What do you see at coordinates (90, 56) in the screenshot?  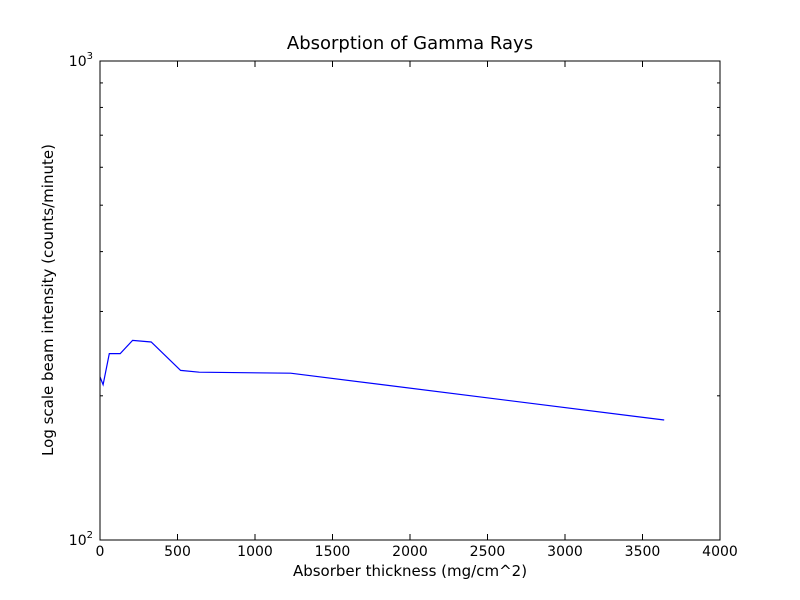 I see `y-tick-exponent: 3` at bounding box center [90, 56].